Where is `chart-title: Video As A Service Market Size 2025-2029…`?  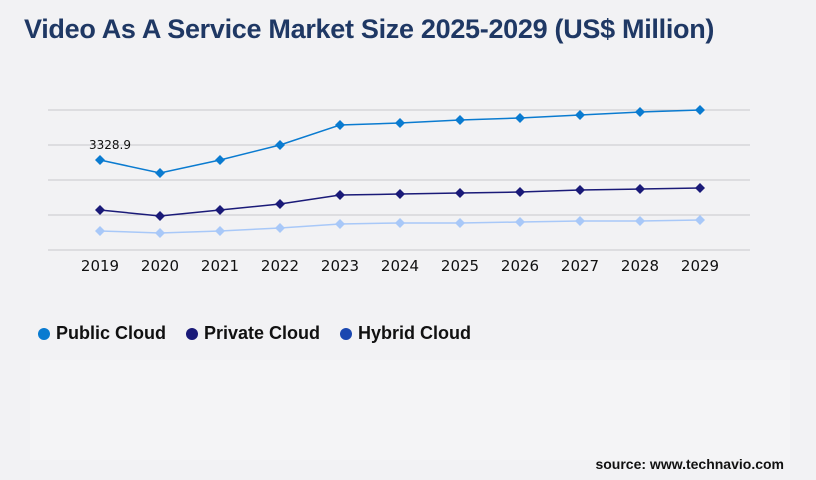
chart-title: Video As A Service Market Size 2025-2029… is located at coordinates (369, 29).